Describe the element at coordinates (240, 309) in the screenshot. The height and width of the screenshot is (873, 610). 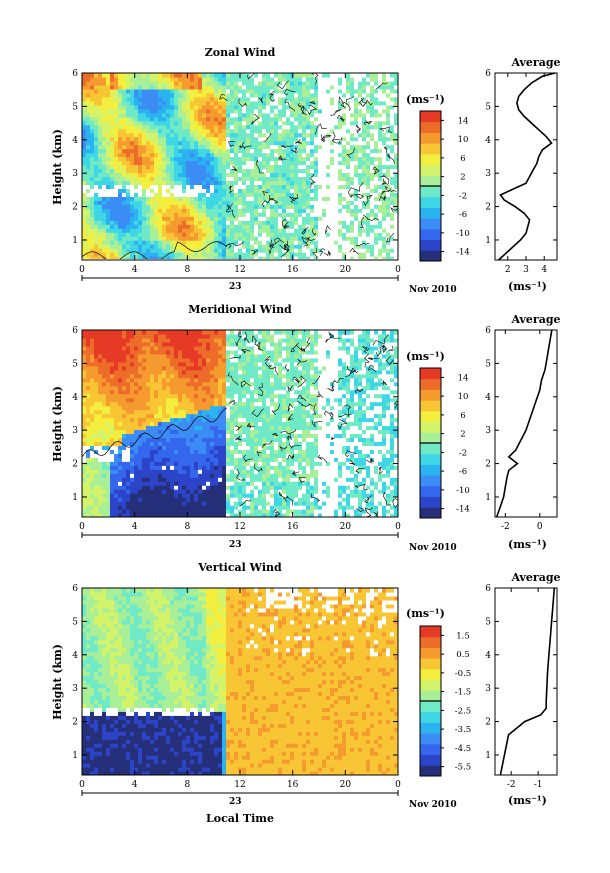
I see `panel-title-meridional: Meridional Wind` at that location.